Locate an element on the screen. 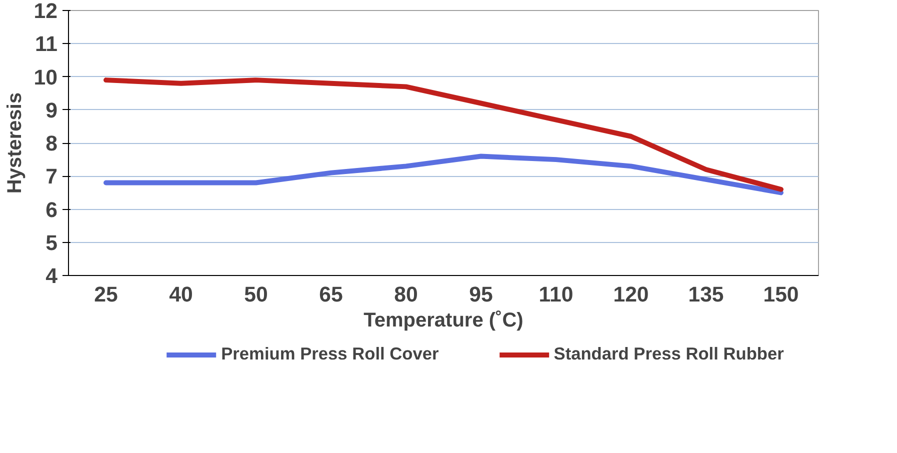 The height and width of the screenshot is (453, 897). x-tick-label: 110 is located at coordinates (556, 294).